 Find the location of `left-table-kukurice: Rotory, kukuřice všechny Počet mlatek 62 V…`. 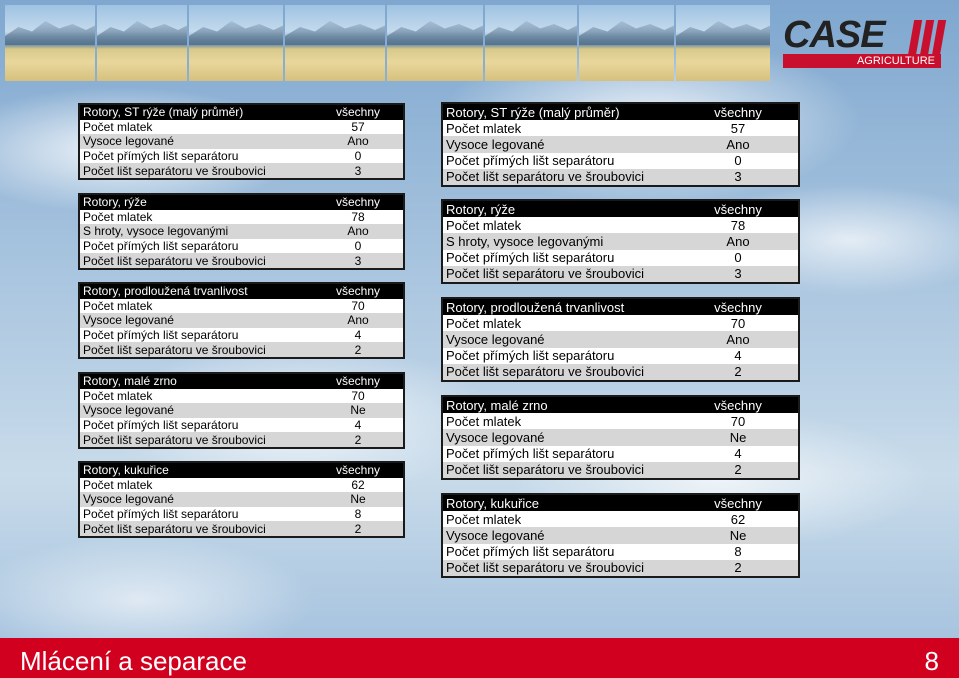

left-table-kukurice: Rotory, kukuřice všechny Počet mlatek 62 V… is located at coordinates (241, 499).